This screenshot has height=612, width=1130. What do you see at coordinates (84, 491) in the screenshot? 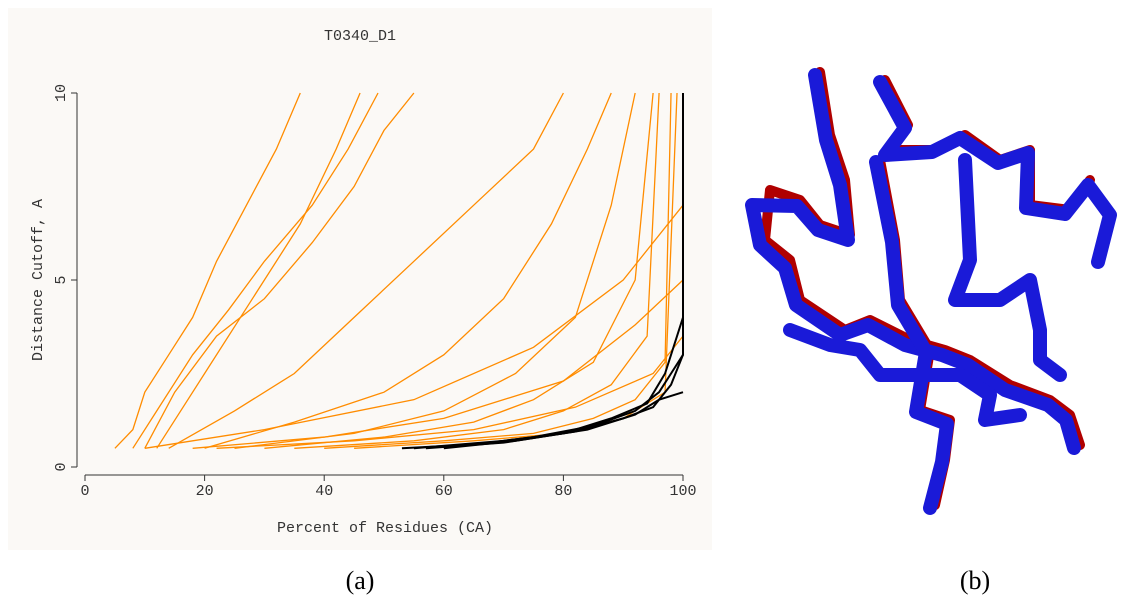
I see `x-tick-label: 0` at bounding box center [84, 491].